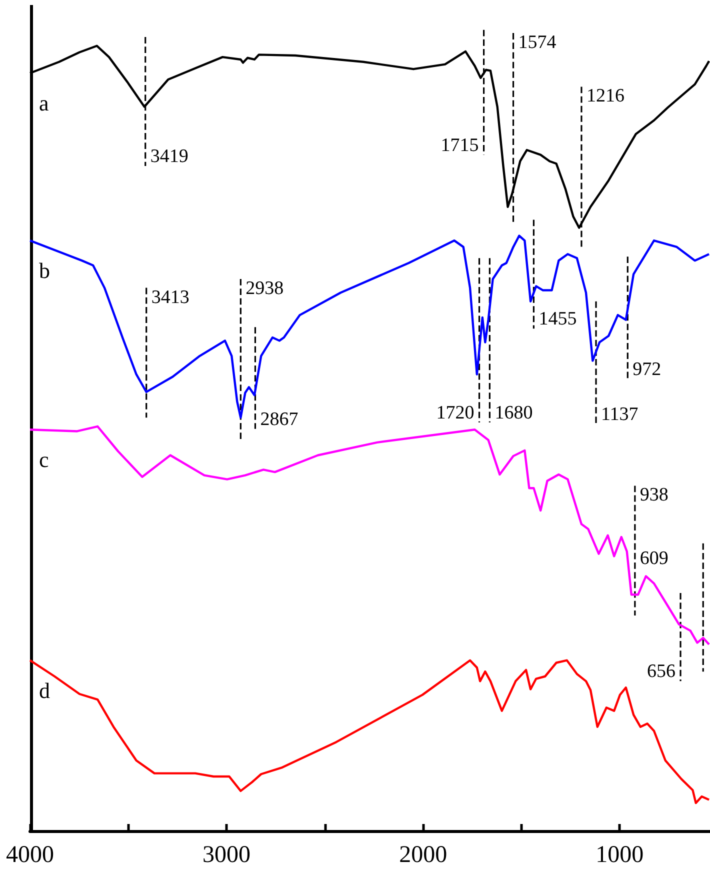  What do you see at coordinates (654, 495) in the screenshot?
I see `annotation: 938` at bounding box center [654, 495].